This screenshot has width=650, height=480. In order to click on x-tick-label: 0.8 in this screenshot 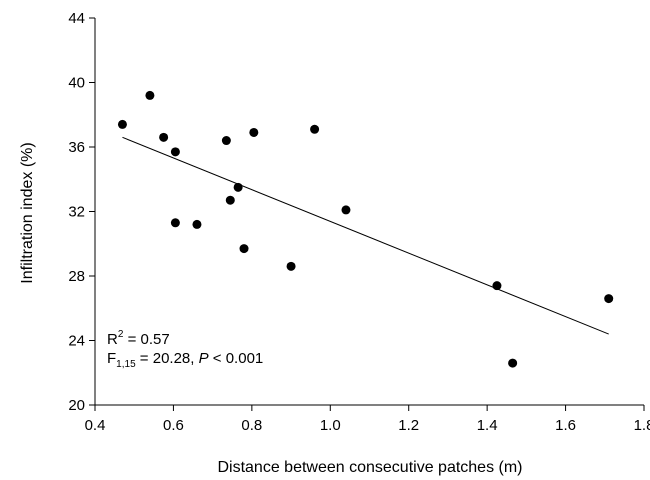, I will do `click(251, 425)`.